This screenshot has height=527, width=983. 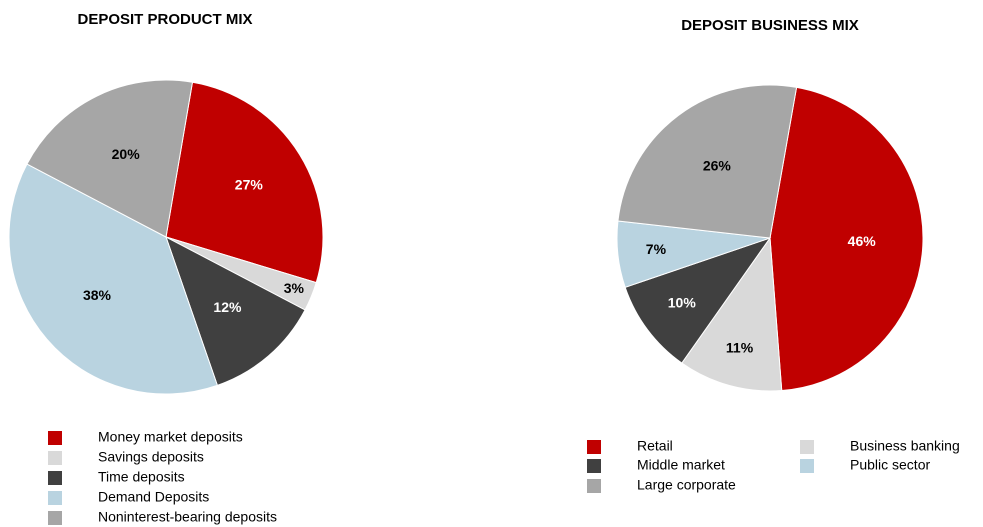 I want to click on data-label: 20%, so click(x=126, y=154).